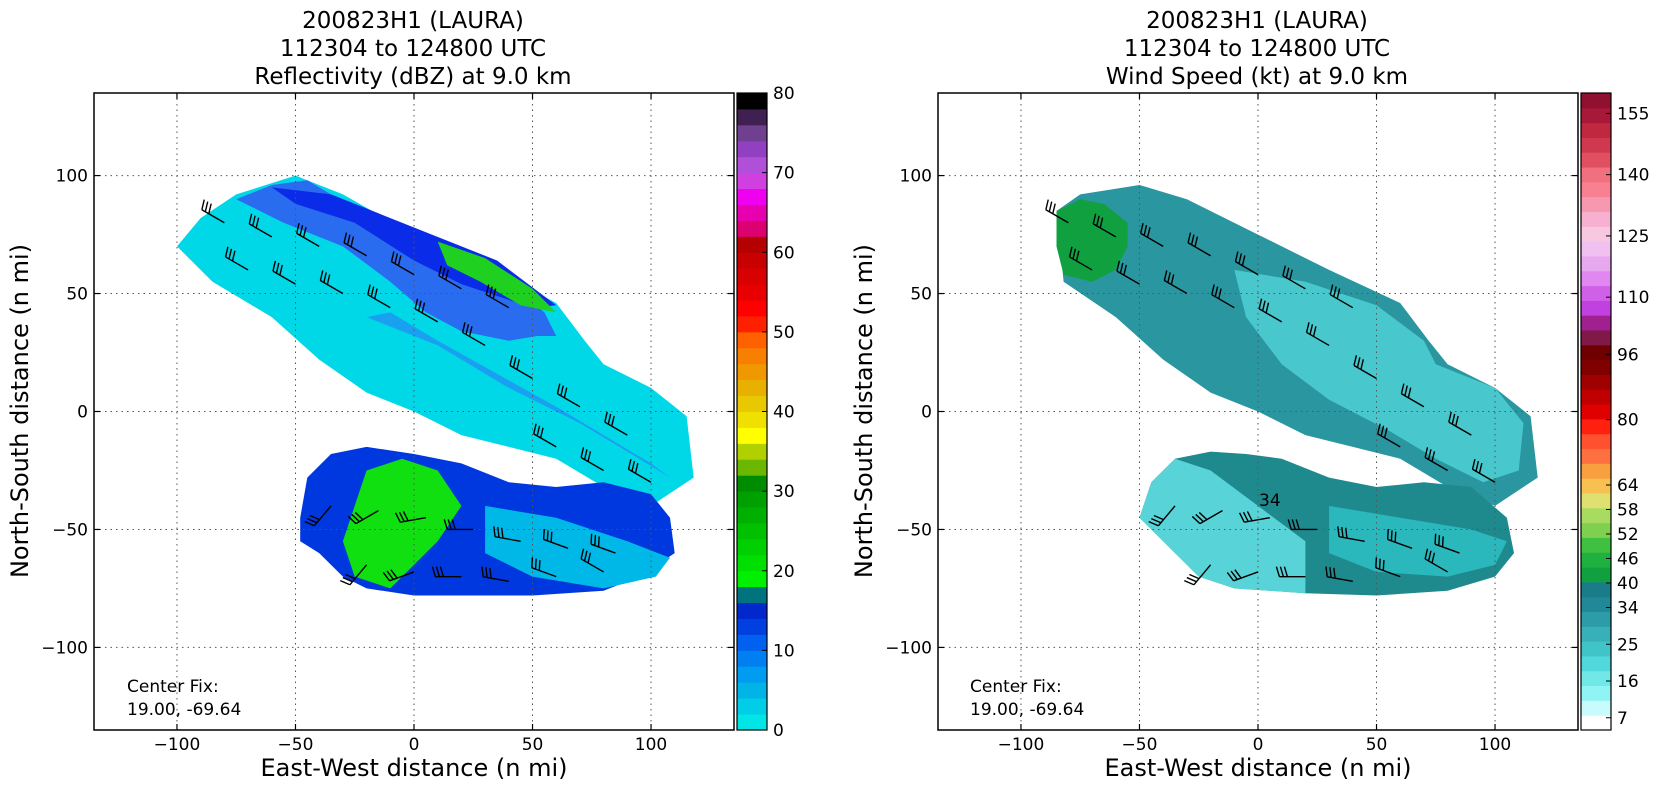 The width and height of the screenshot is (1654, 787). What do you see at coordinates (1628, 355) in the screenshot?
I see `windspeed-colorbar-tick-label: 96` at bounding box center [1628, 355].